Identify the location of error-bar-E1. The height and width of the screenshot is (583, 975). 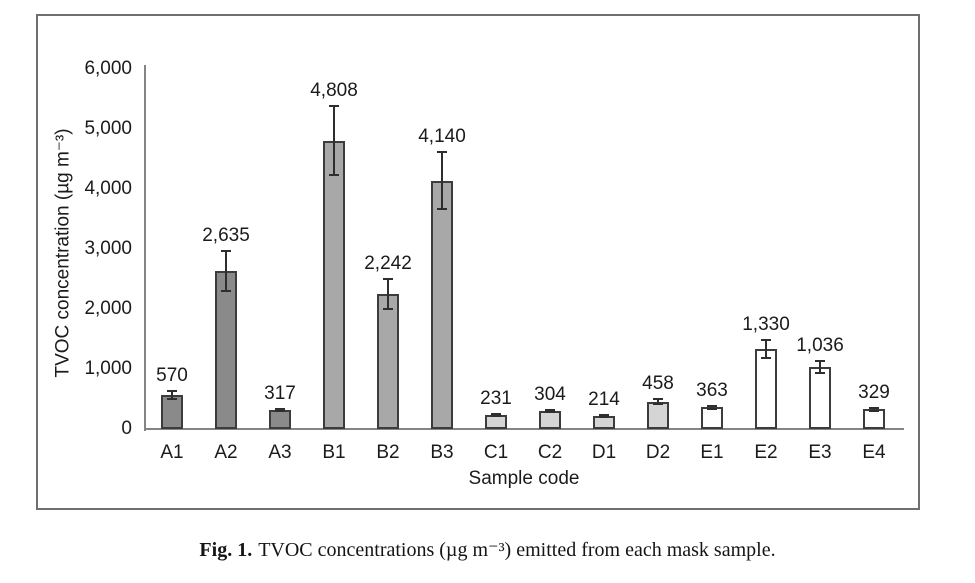
(712, 407).